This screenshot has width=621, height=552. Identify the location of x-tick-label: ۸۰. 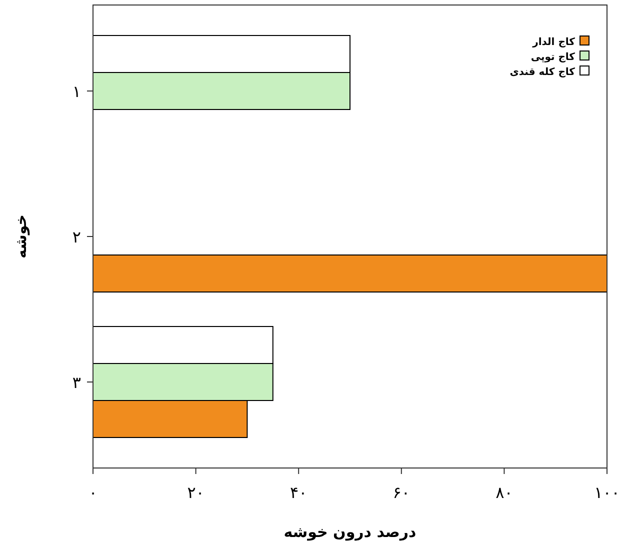
(504, 492).